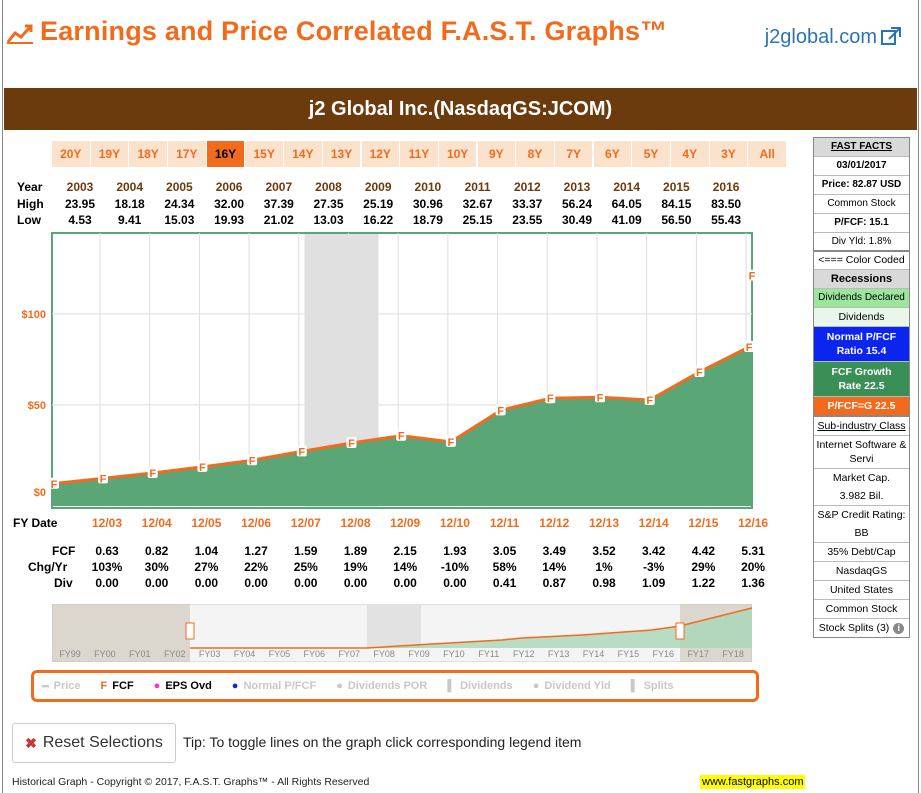 The width and height of the screenshot is (921, 793). Describe the element at coordinates (726, 204) in the screenshot. I see `price-high-cell: 83.50` at that location.